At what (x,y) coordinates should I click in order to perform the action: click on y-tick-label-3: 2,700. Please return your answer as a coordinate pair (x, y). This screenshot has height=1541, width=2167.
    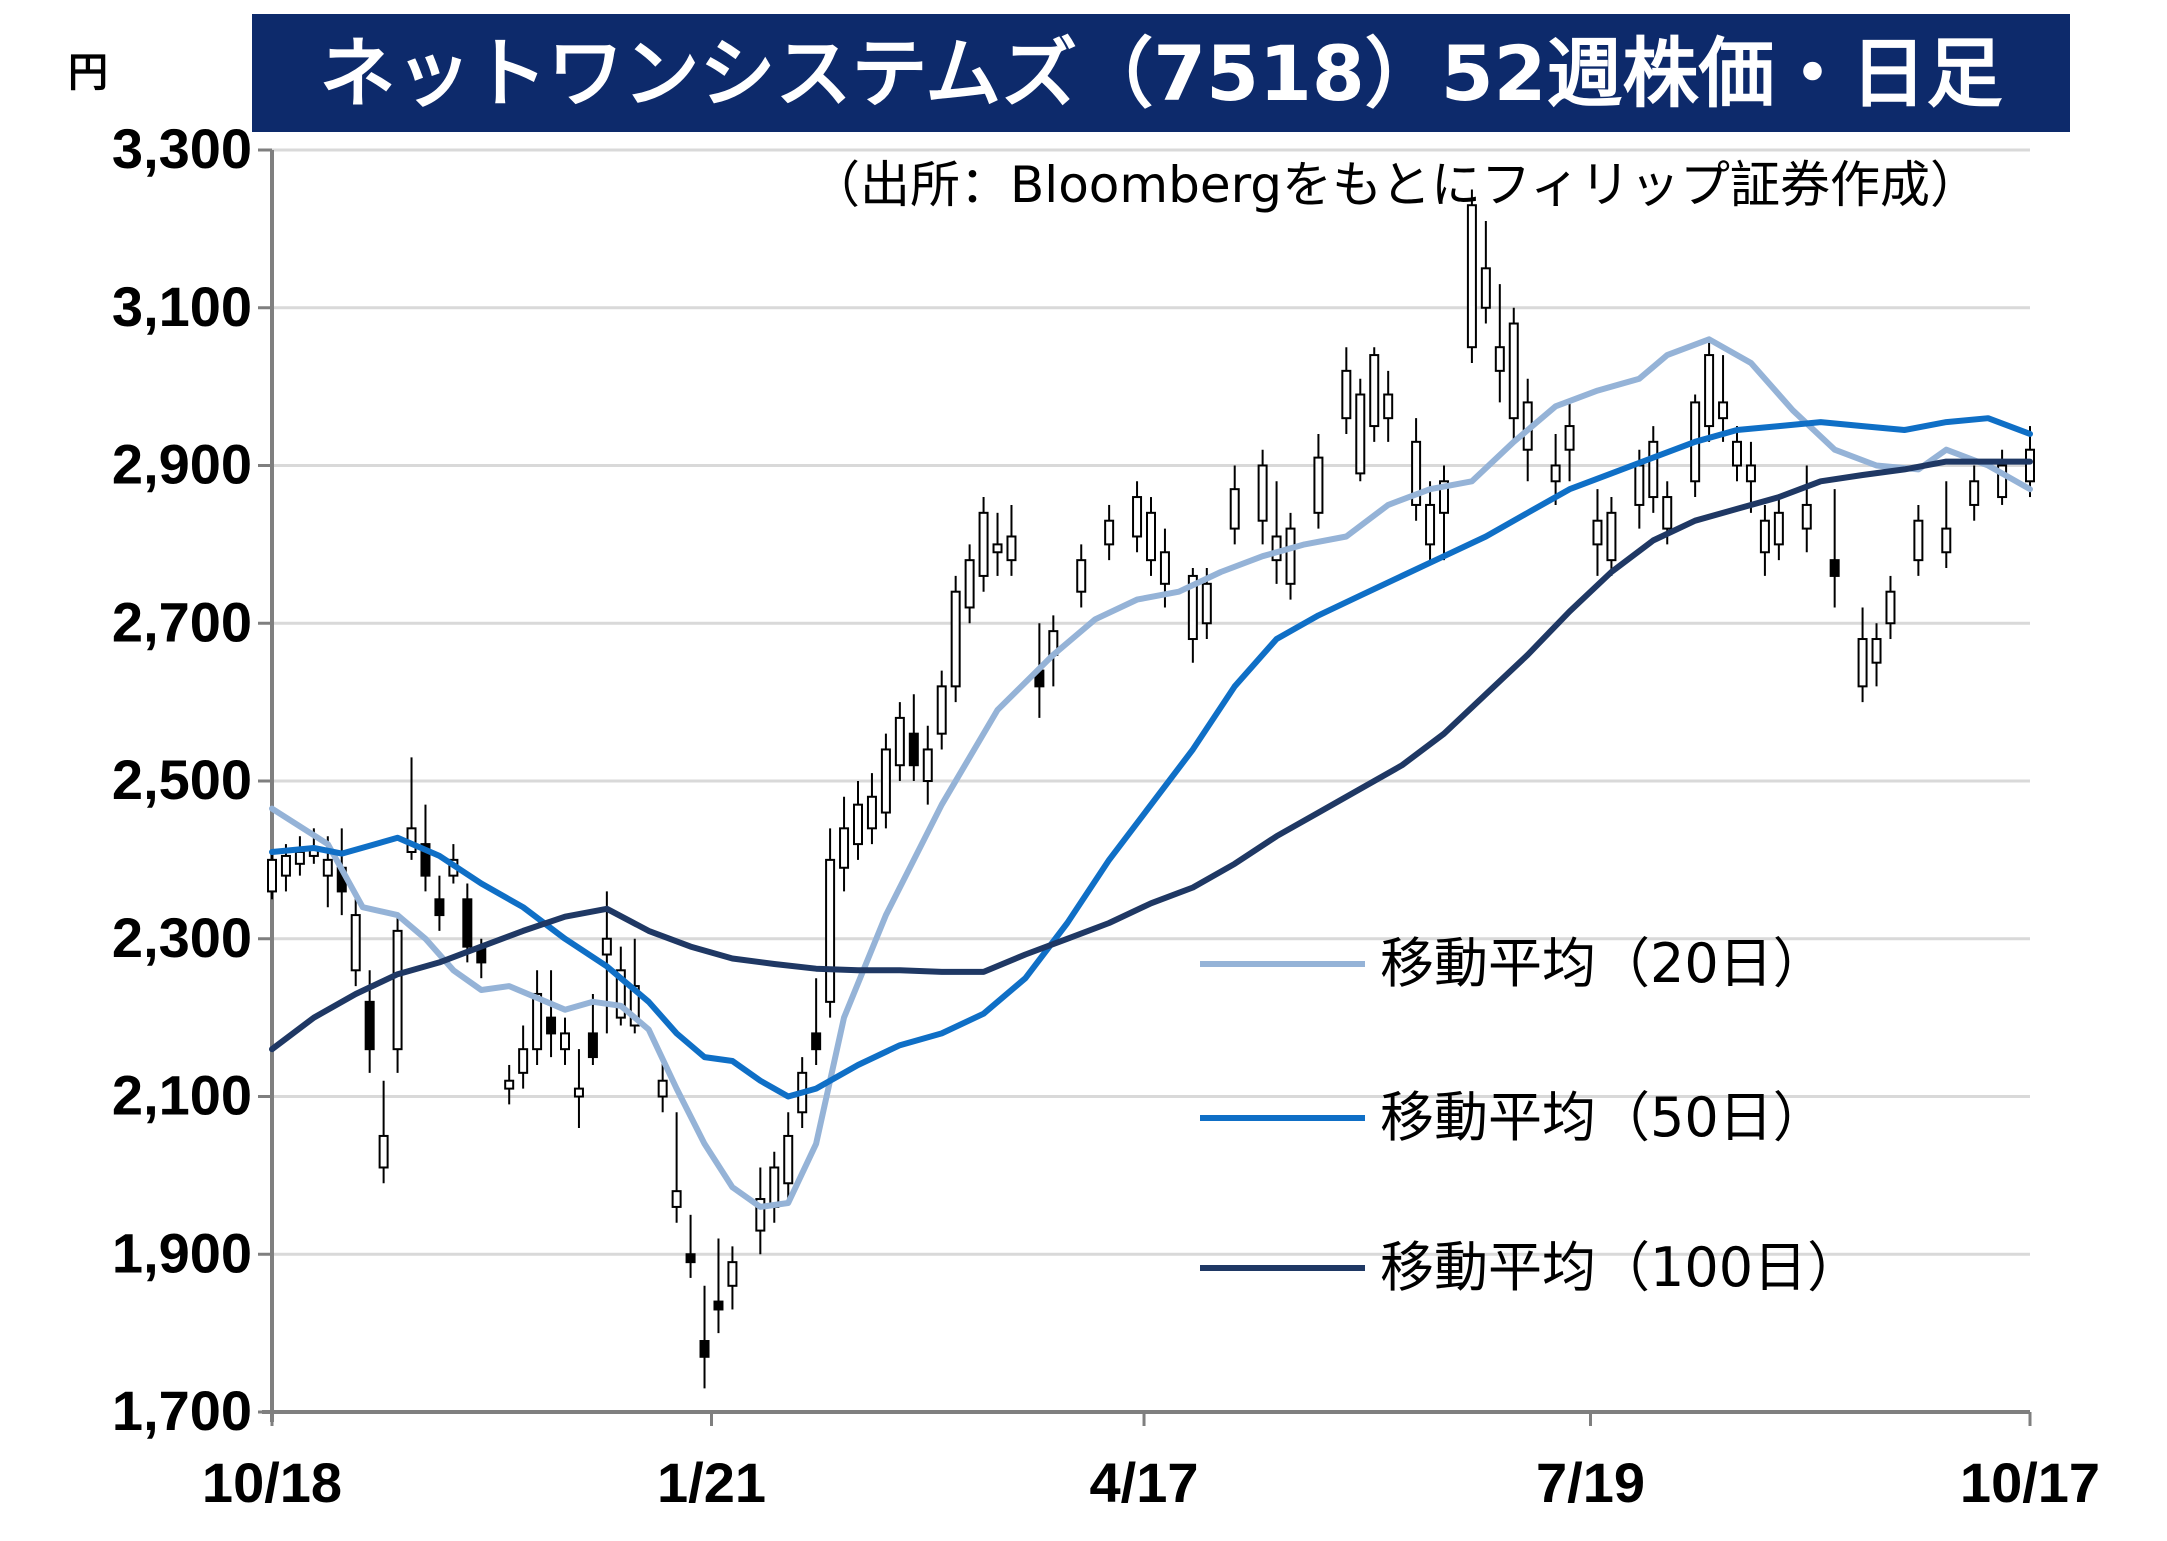
    Looking at the image, I should click on (182, 621).